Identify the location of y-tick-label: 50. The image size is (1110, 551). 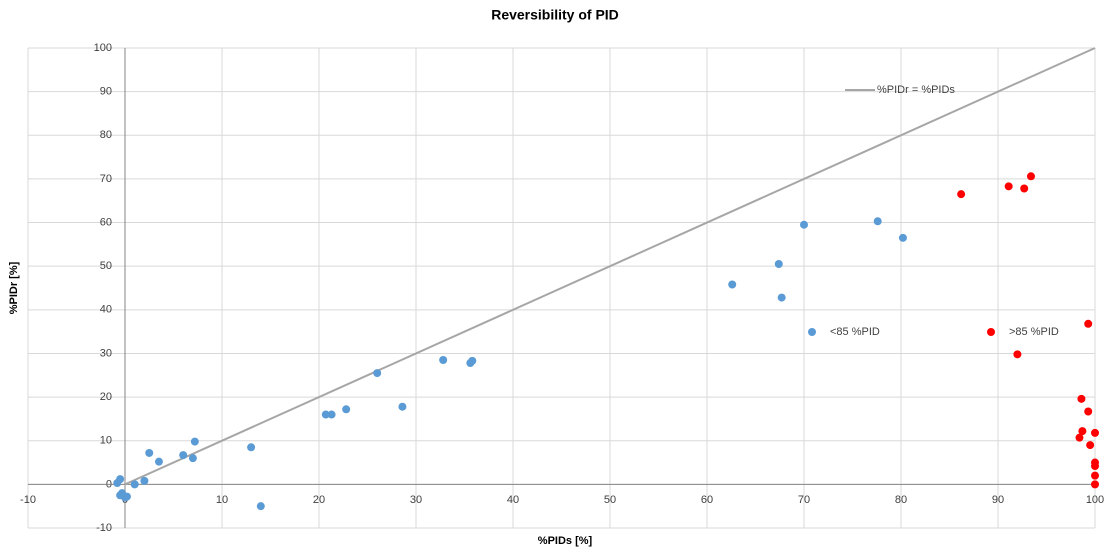
(106, 266).